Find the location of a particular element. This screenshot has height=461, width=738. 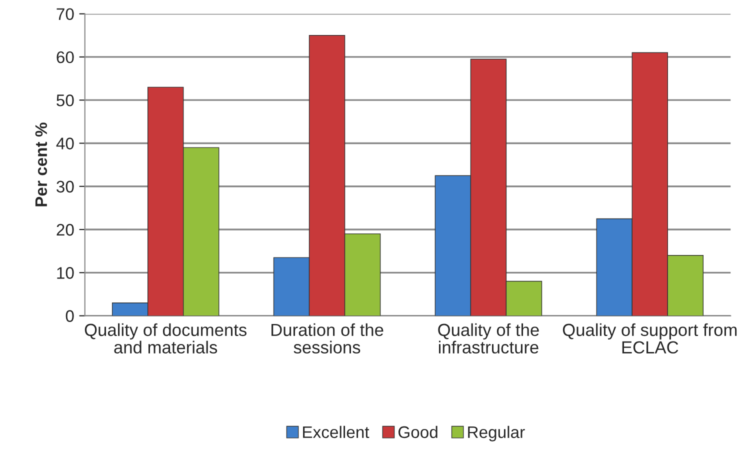

y-tick-label: 50 is located at coordinates (65, 100).